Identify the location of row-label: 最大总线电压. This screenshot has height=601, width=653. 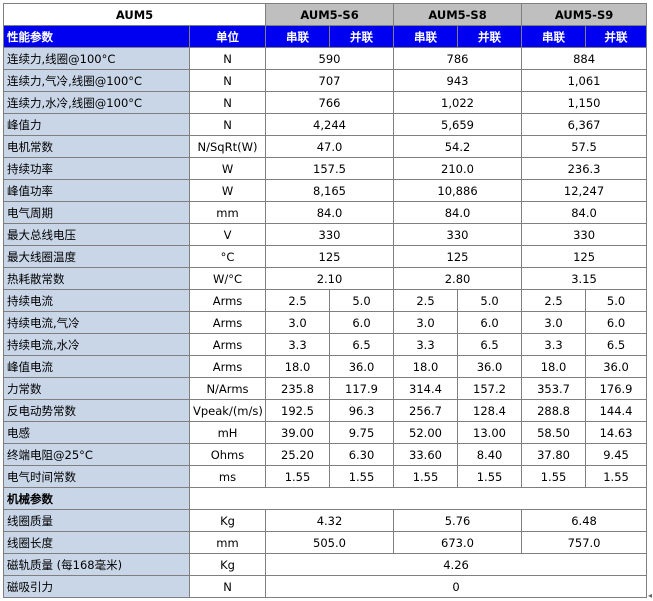
(96, 234).